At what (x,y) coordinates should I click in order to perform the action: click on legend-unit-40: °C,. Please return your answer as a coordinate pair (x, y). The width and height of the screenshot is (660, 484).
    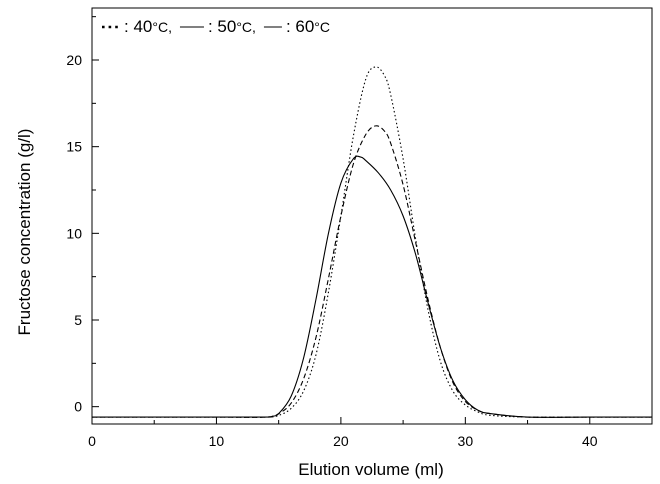
    Looking at the image, I should click on (162, 27).